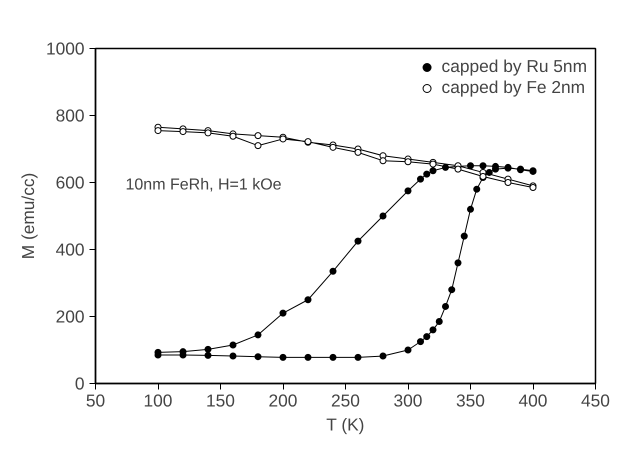 The width and height of the screenshot is (623, 453). What do you see at coordinates (96, 400) in the screenshot?
I see `x-tick-label: 50` at bounding box center [96, 400].